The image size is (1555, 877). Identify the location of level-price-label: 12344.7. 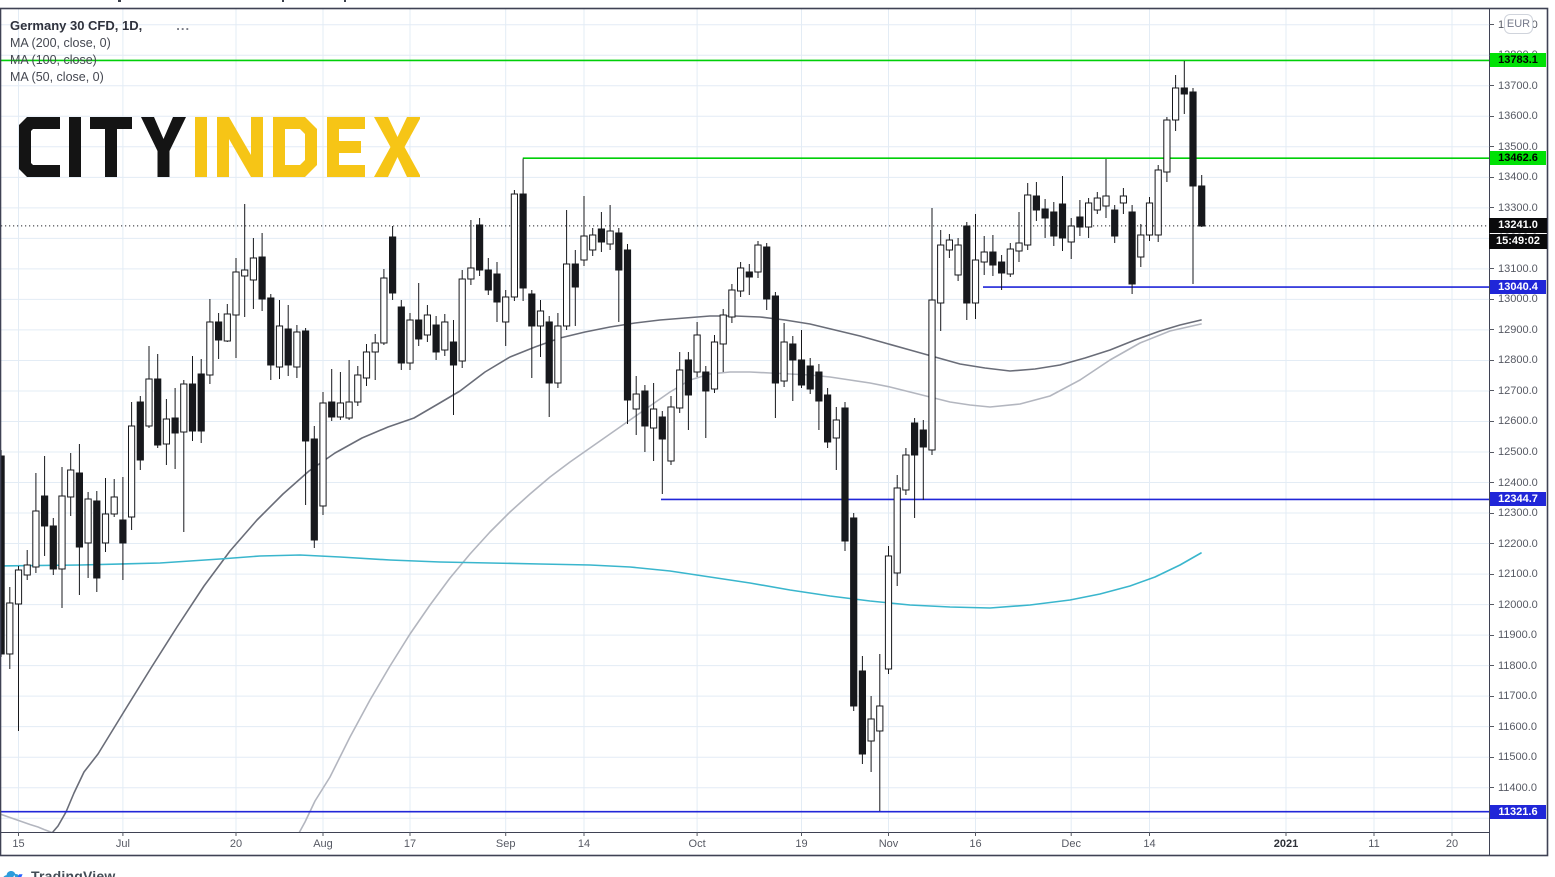
(1518, 499).